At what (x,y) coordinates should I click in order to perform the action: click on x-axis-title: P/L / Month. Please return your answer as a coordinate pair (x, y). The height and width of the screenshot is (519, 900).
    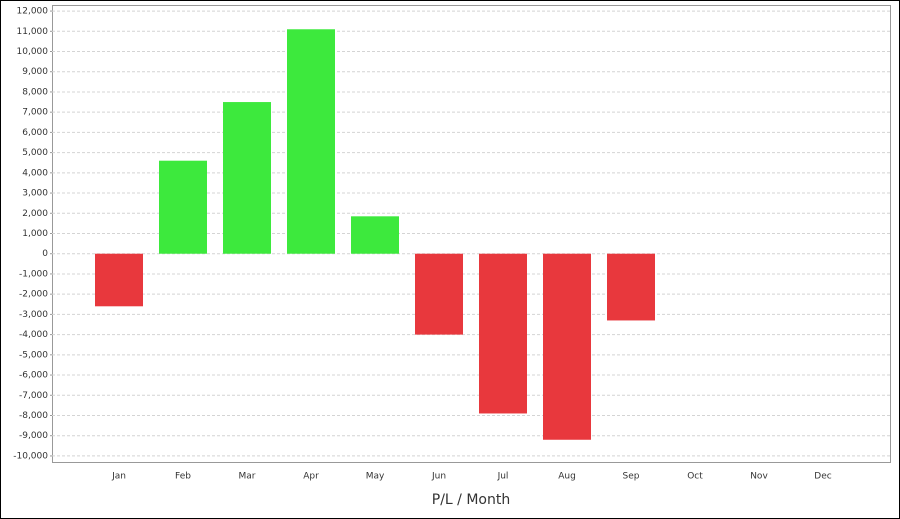
    Looking at the image, I should click on (471, 500).